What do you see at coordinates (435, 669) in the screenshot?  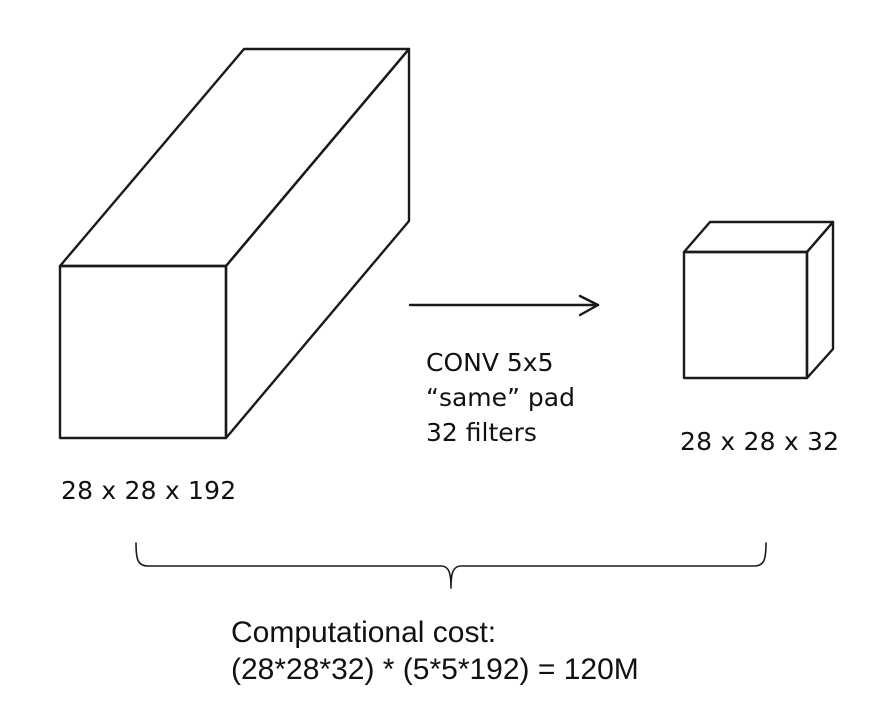 I see `cost-formula: (28*28*32) * (5*5*192) = 120M` at bounding box center [435, 669].